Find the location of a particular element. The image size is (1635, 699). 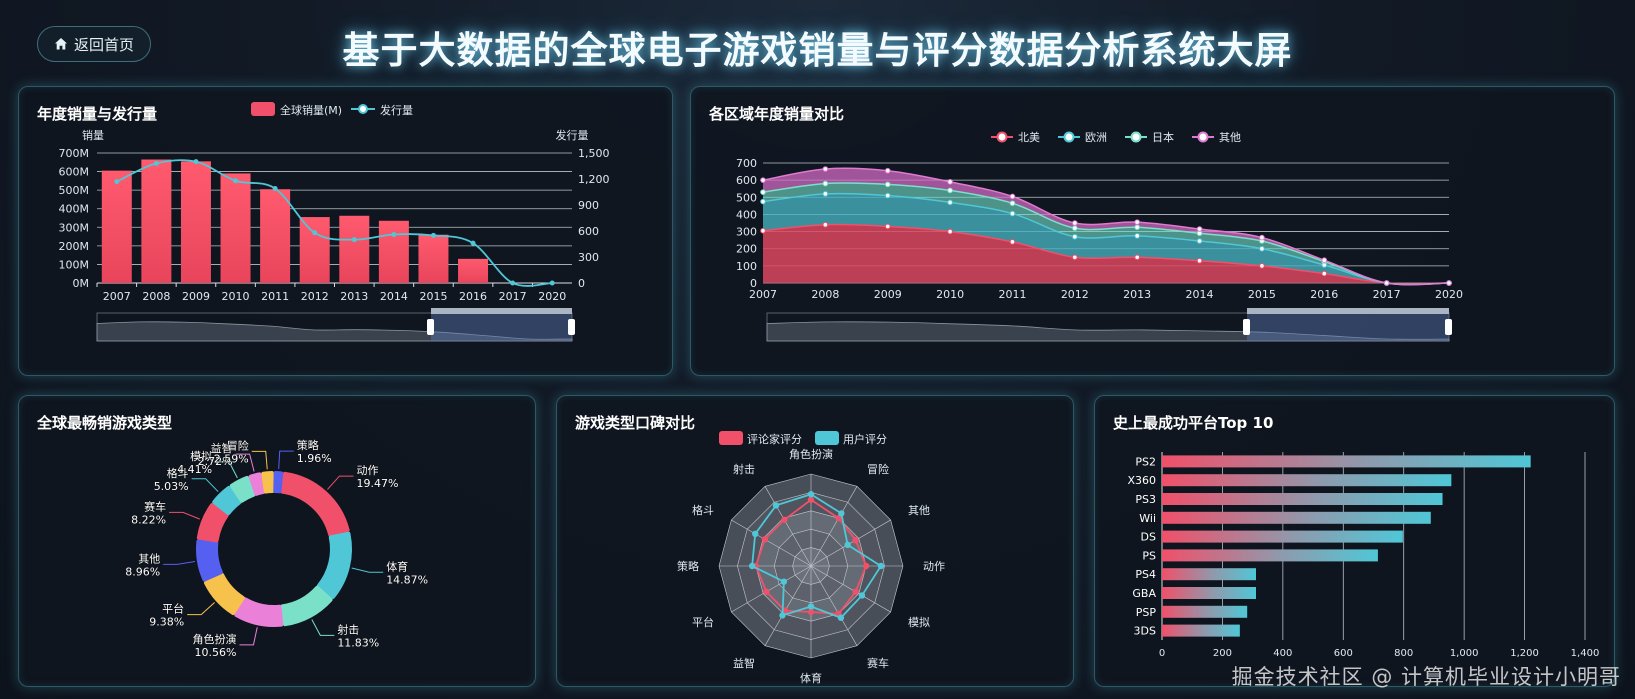

slice-冒险 is located at coordinates (268, 482).